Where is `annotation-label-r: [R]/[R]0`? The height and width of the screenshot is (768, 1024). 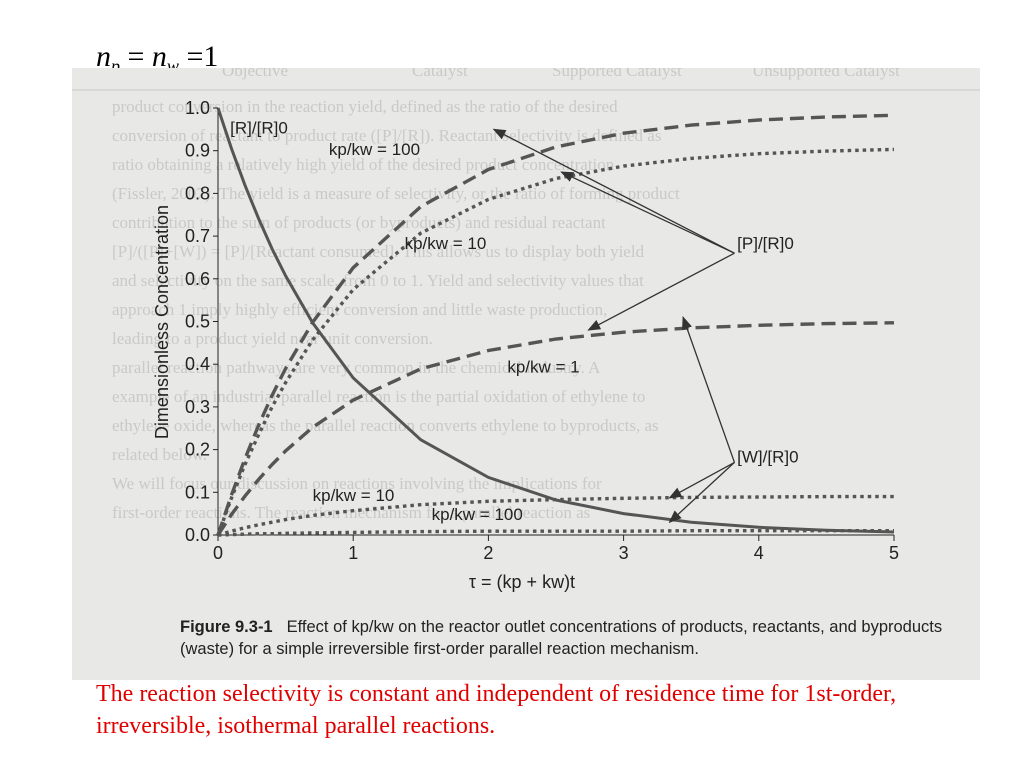 annotation-label-r: [R]/[R]0 is located at coordinates (259, 128).